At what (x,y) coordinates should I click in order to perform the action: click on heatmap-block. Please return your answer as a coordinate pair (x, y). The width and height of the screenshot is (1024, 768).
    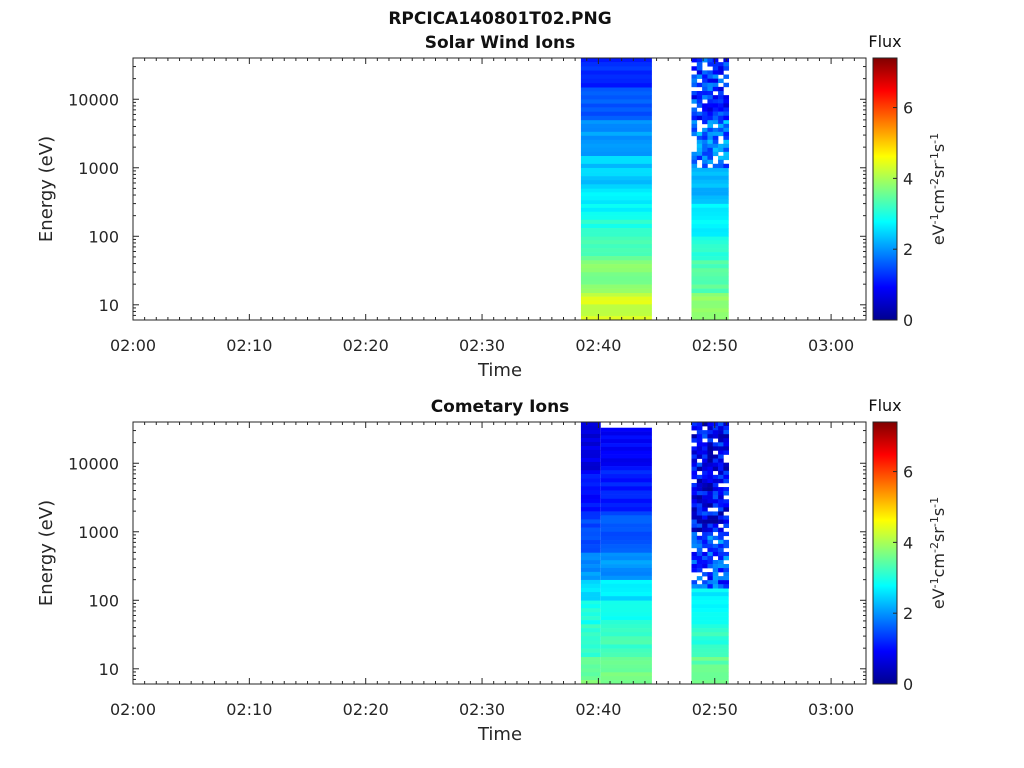
    Looking at the image, I should click on (710, 189).